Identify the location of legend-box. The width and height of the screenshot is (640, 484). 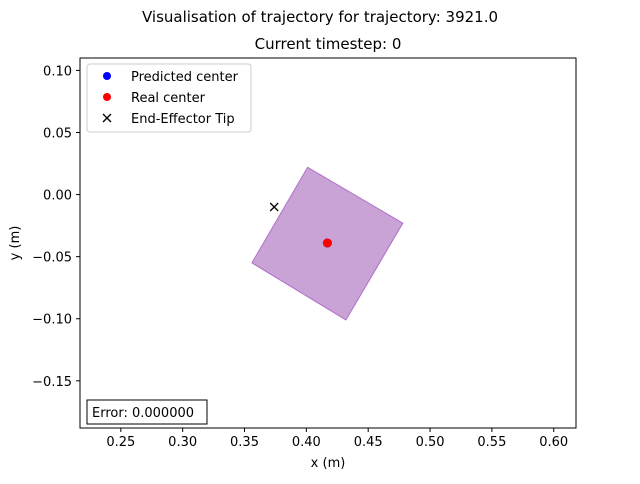
(169, 98).